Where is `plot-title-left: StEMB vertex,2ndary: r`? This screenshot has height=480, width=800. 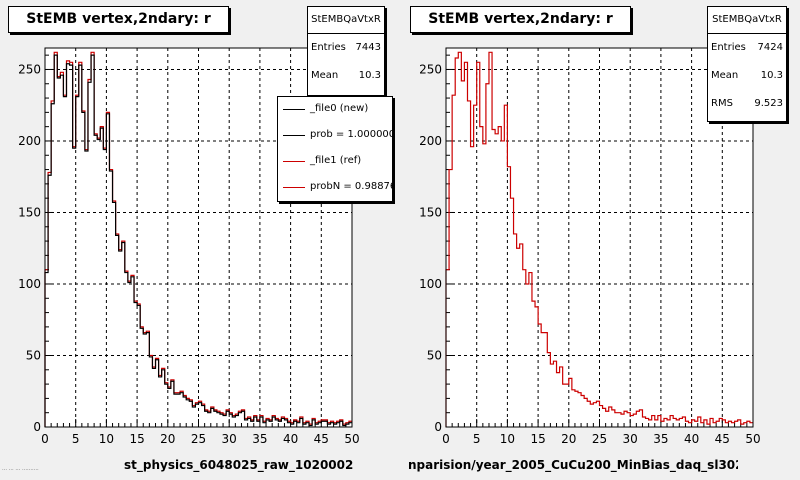
plot-title-left: StEMB vertex,2ndary: r is located at coordinates (118, 19).